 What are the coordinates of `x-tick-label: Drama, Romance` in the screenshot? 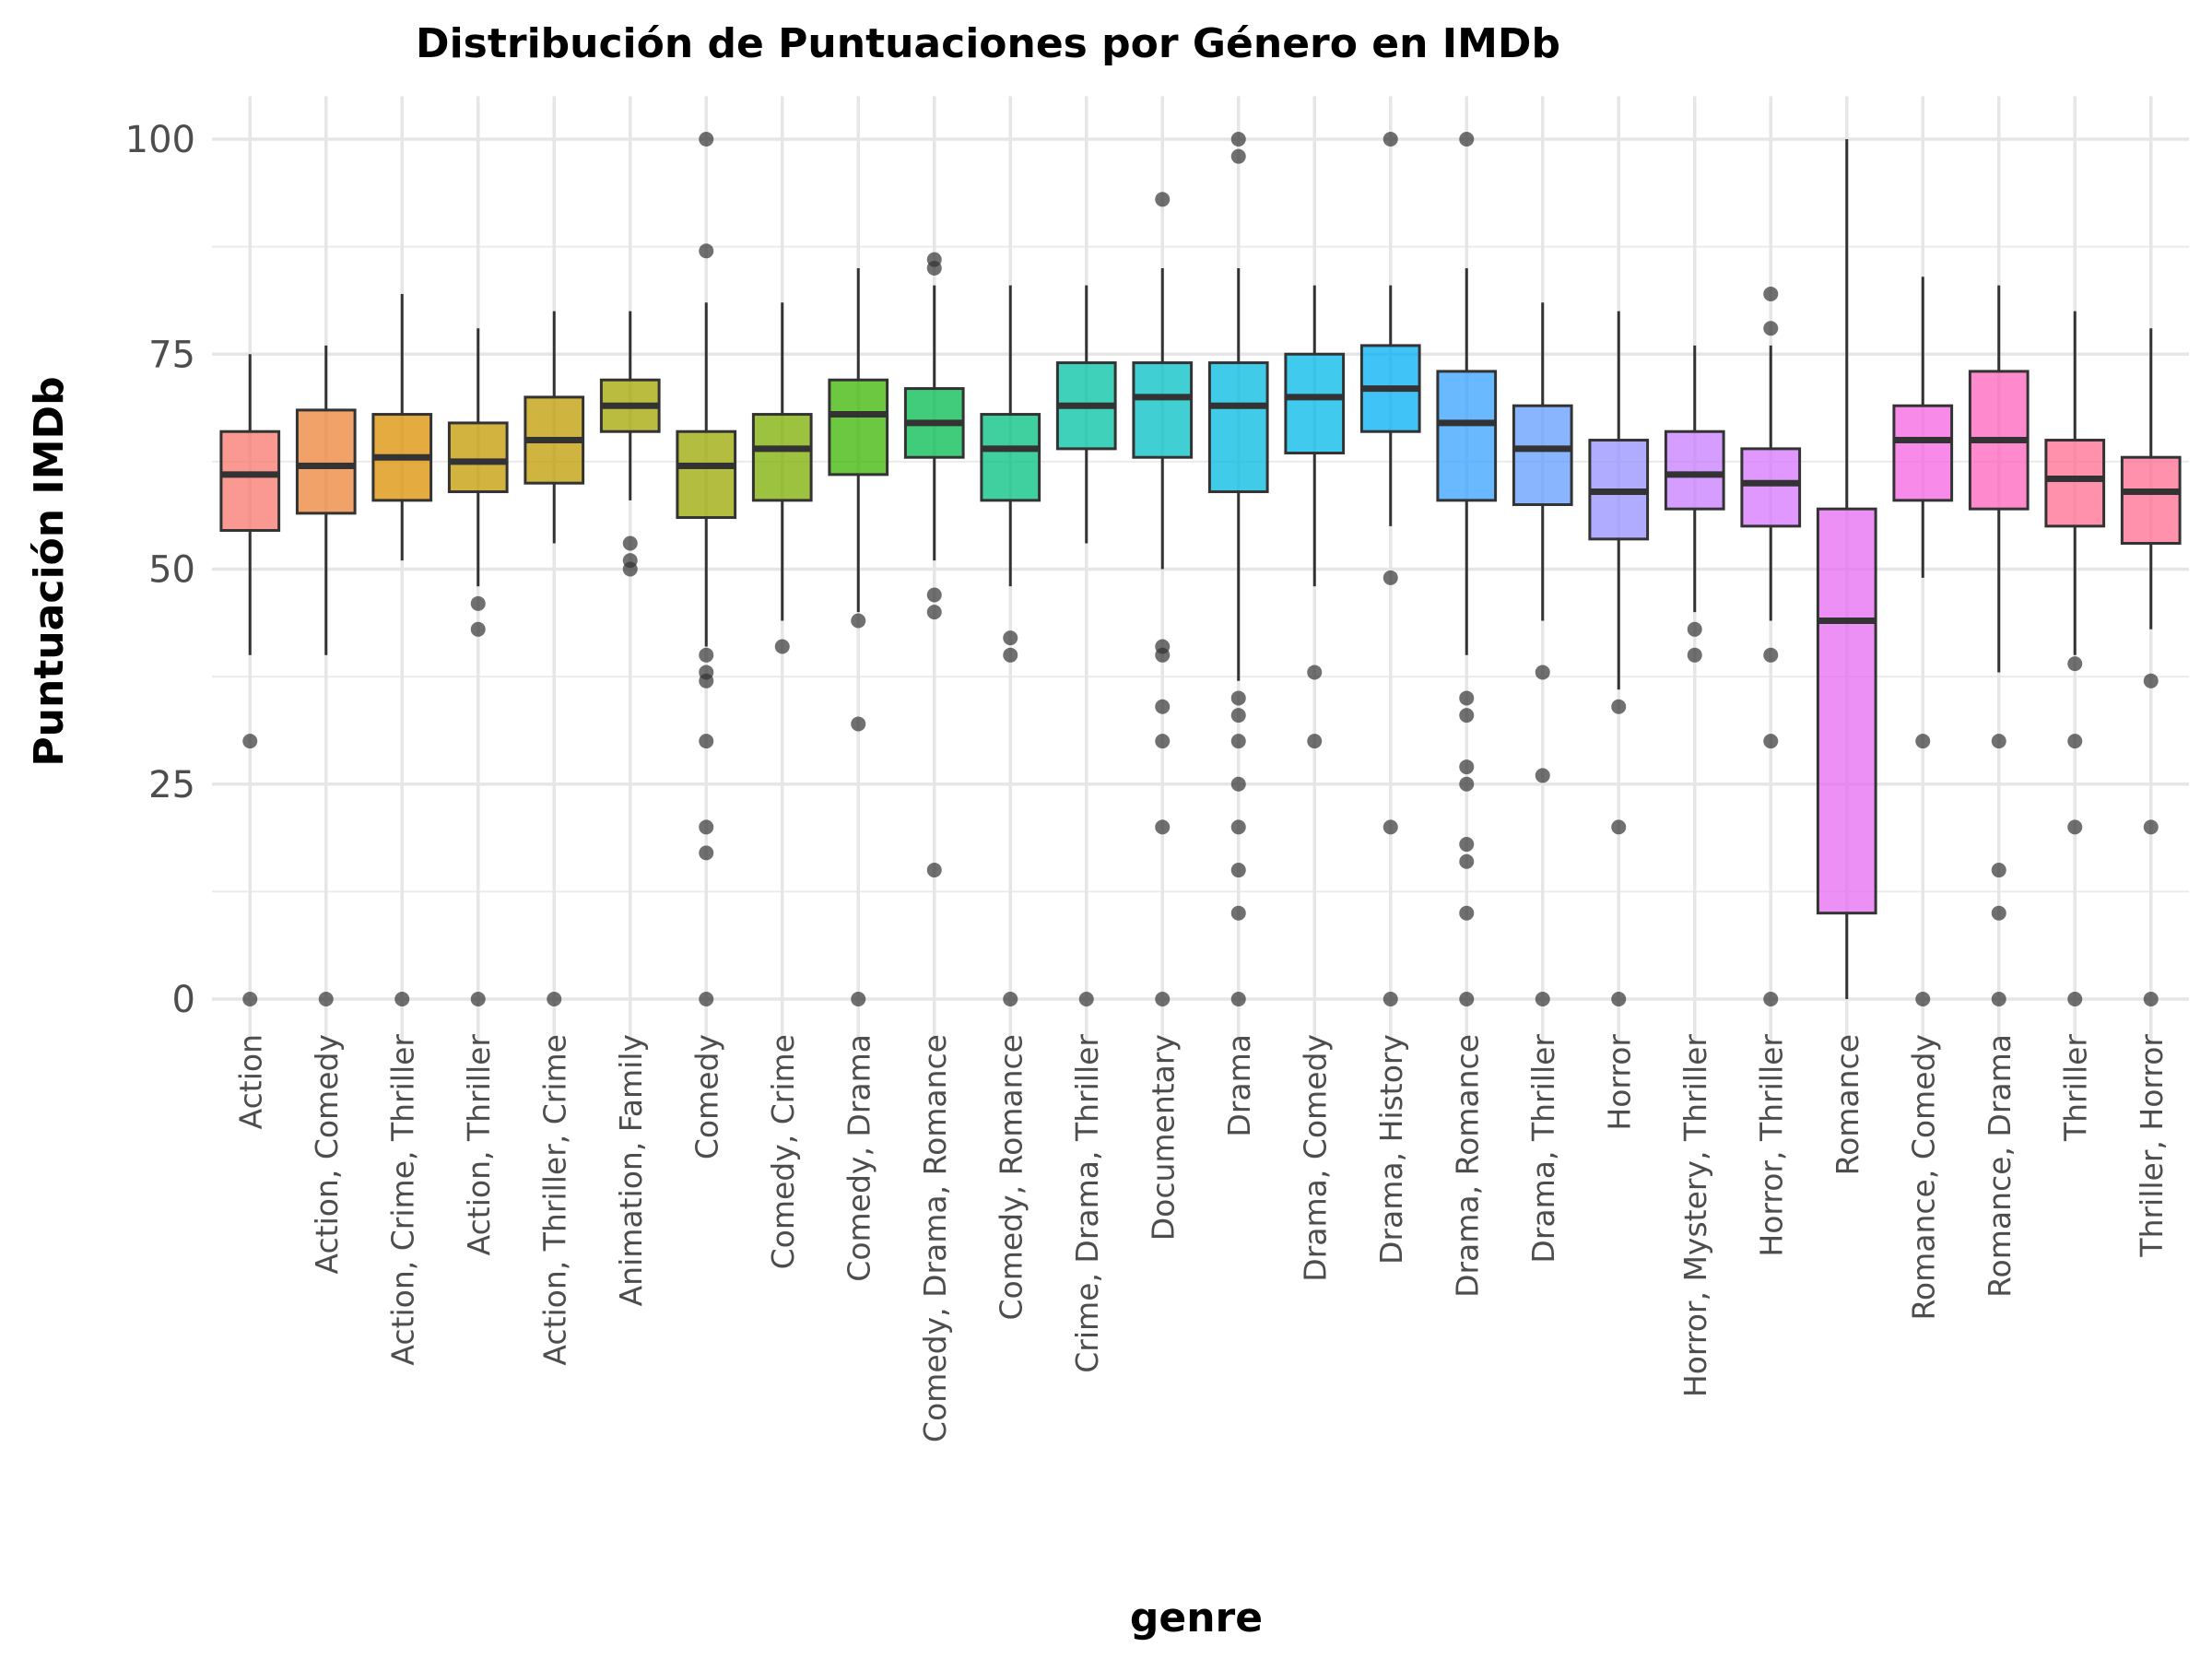 It's located at (1467, 1166).